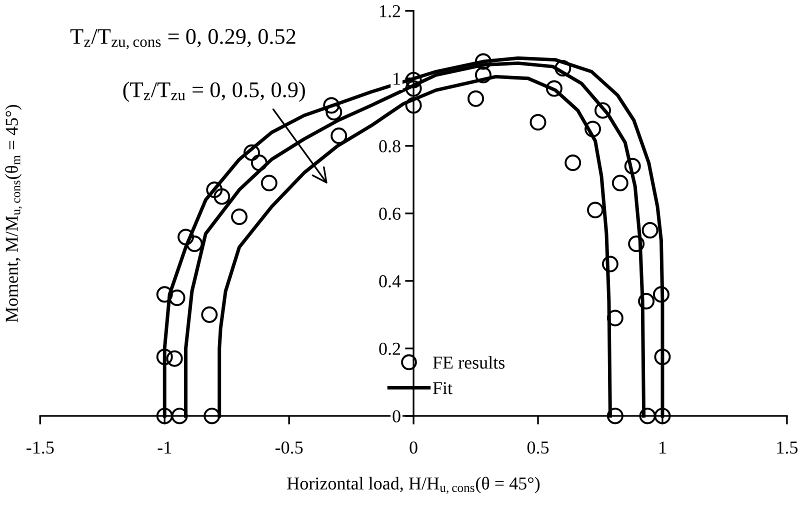 This screenshot has width=803, height=518. What do you see at coordinates (389, 146) in the screenshot?
I see `y-tick-label: 0.8` at bounding box center [389, 146].